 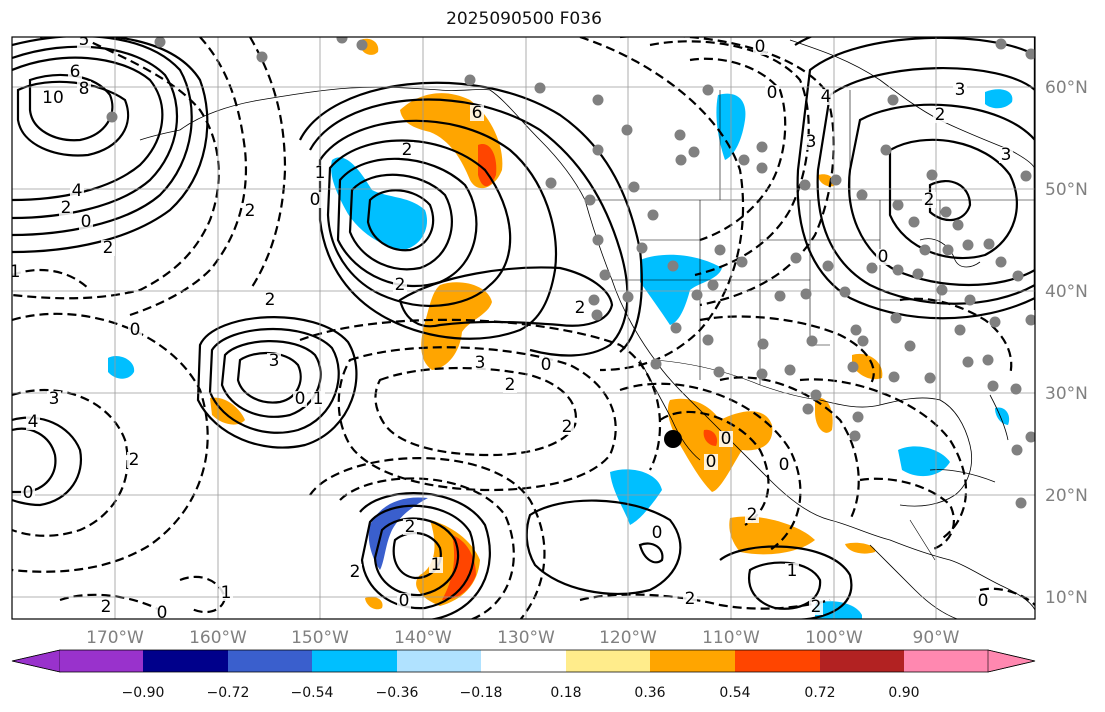 What do you see at coordinates (481, 693) in the screenshot?
I see `colorbar-tick-label: −0.18` at bounding box center [481, 693].